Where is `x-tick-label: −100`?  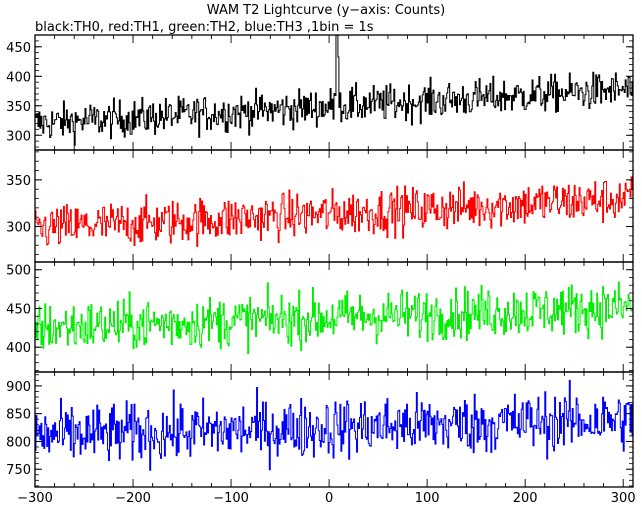 x-tick-label: −100 is located at coordinates (231, 498).